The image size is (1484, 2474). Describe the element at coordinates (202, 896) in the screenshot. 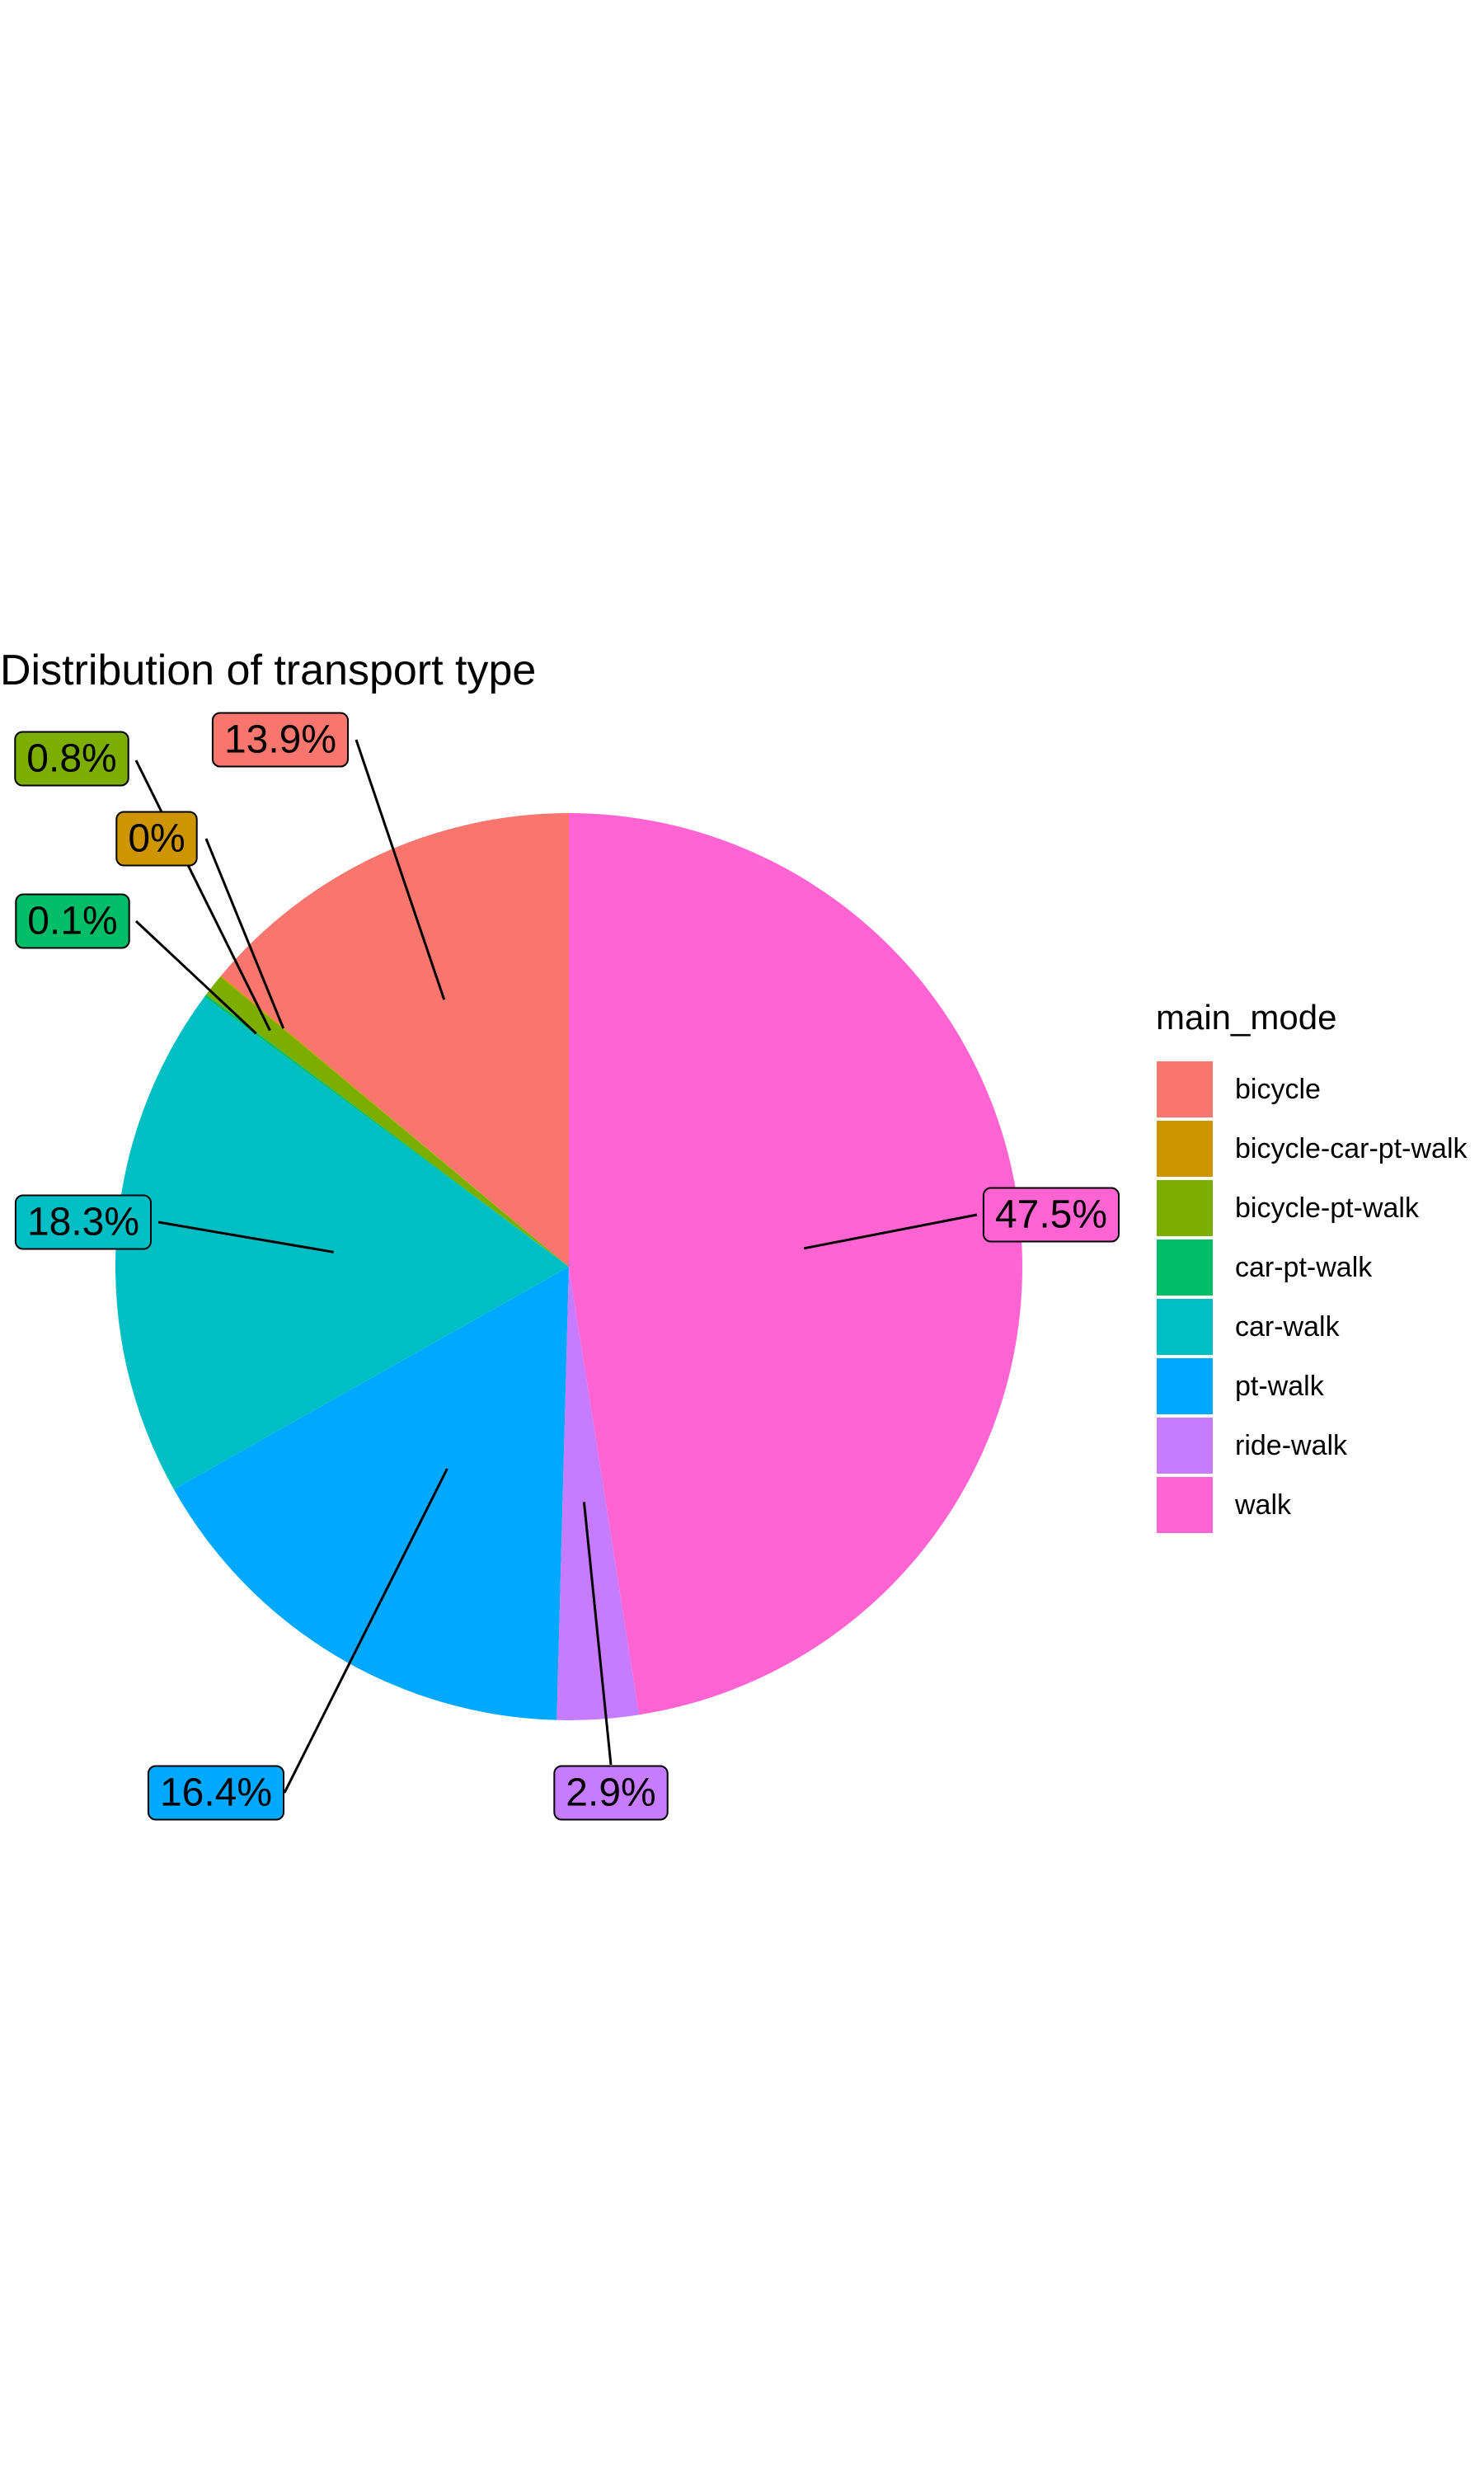

I see `leader-line-bicycle-pt-walk` at that location.